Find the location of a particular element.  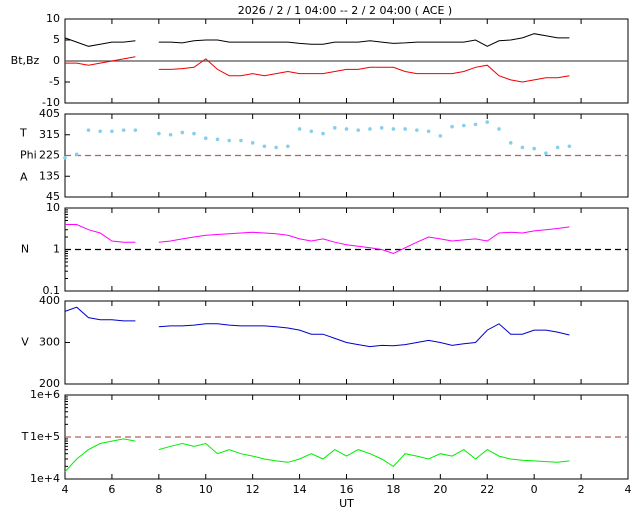

y-tick-label: 1e+5 is located at coordinates (45, 436).